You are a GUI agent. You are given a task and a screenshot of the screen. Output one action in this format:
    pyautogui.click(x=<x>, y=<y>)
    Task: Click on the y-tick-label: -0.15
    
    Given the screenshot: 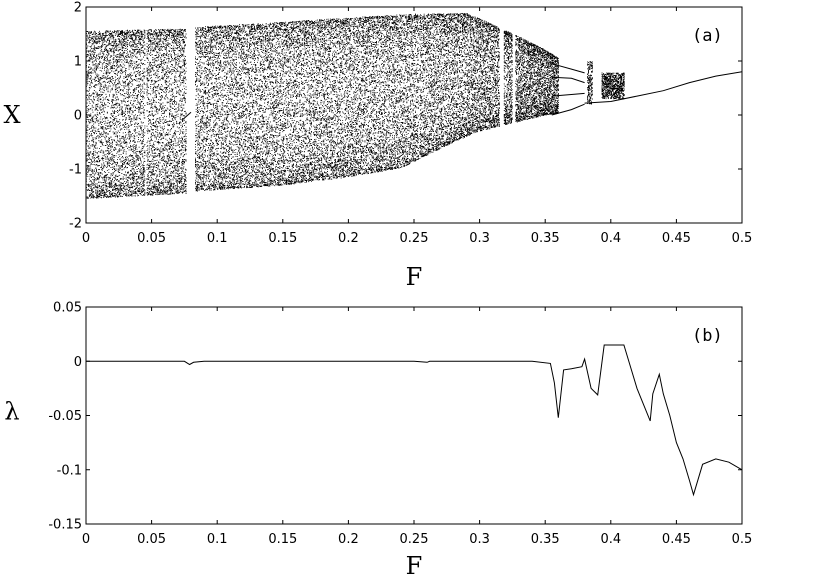 What is the action you would take?
    pyautogui.click(x=65, y=525)
    